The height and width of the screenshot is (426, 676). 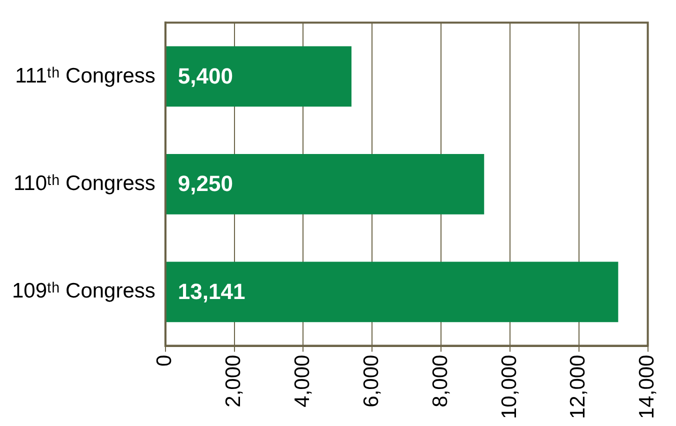 What do you see at coordinates (212, 291) in the screenshot?
I see `data-label: 13,141` at bounding box center [212, 291].